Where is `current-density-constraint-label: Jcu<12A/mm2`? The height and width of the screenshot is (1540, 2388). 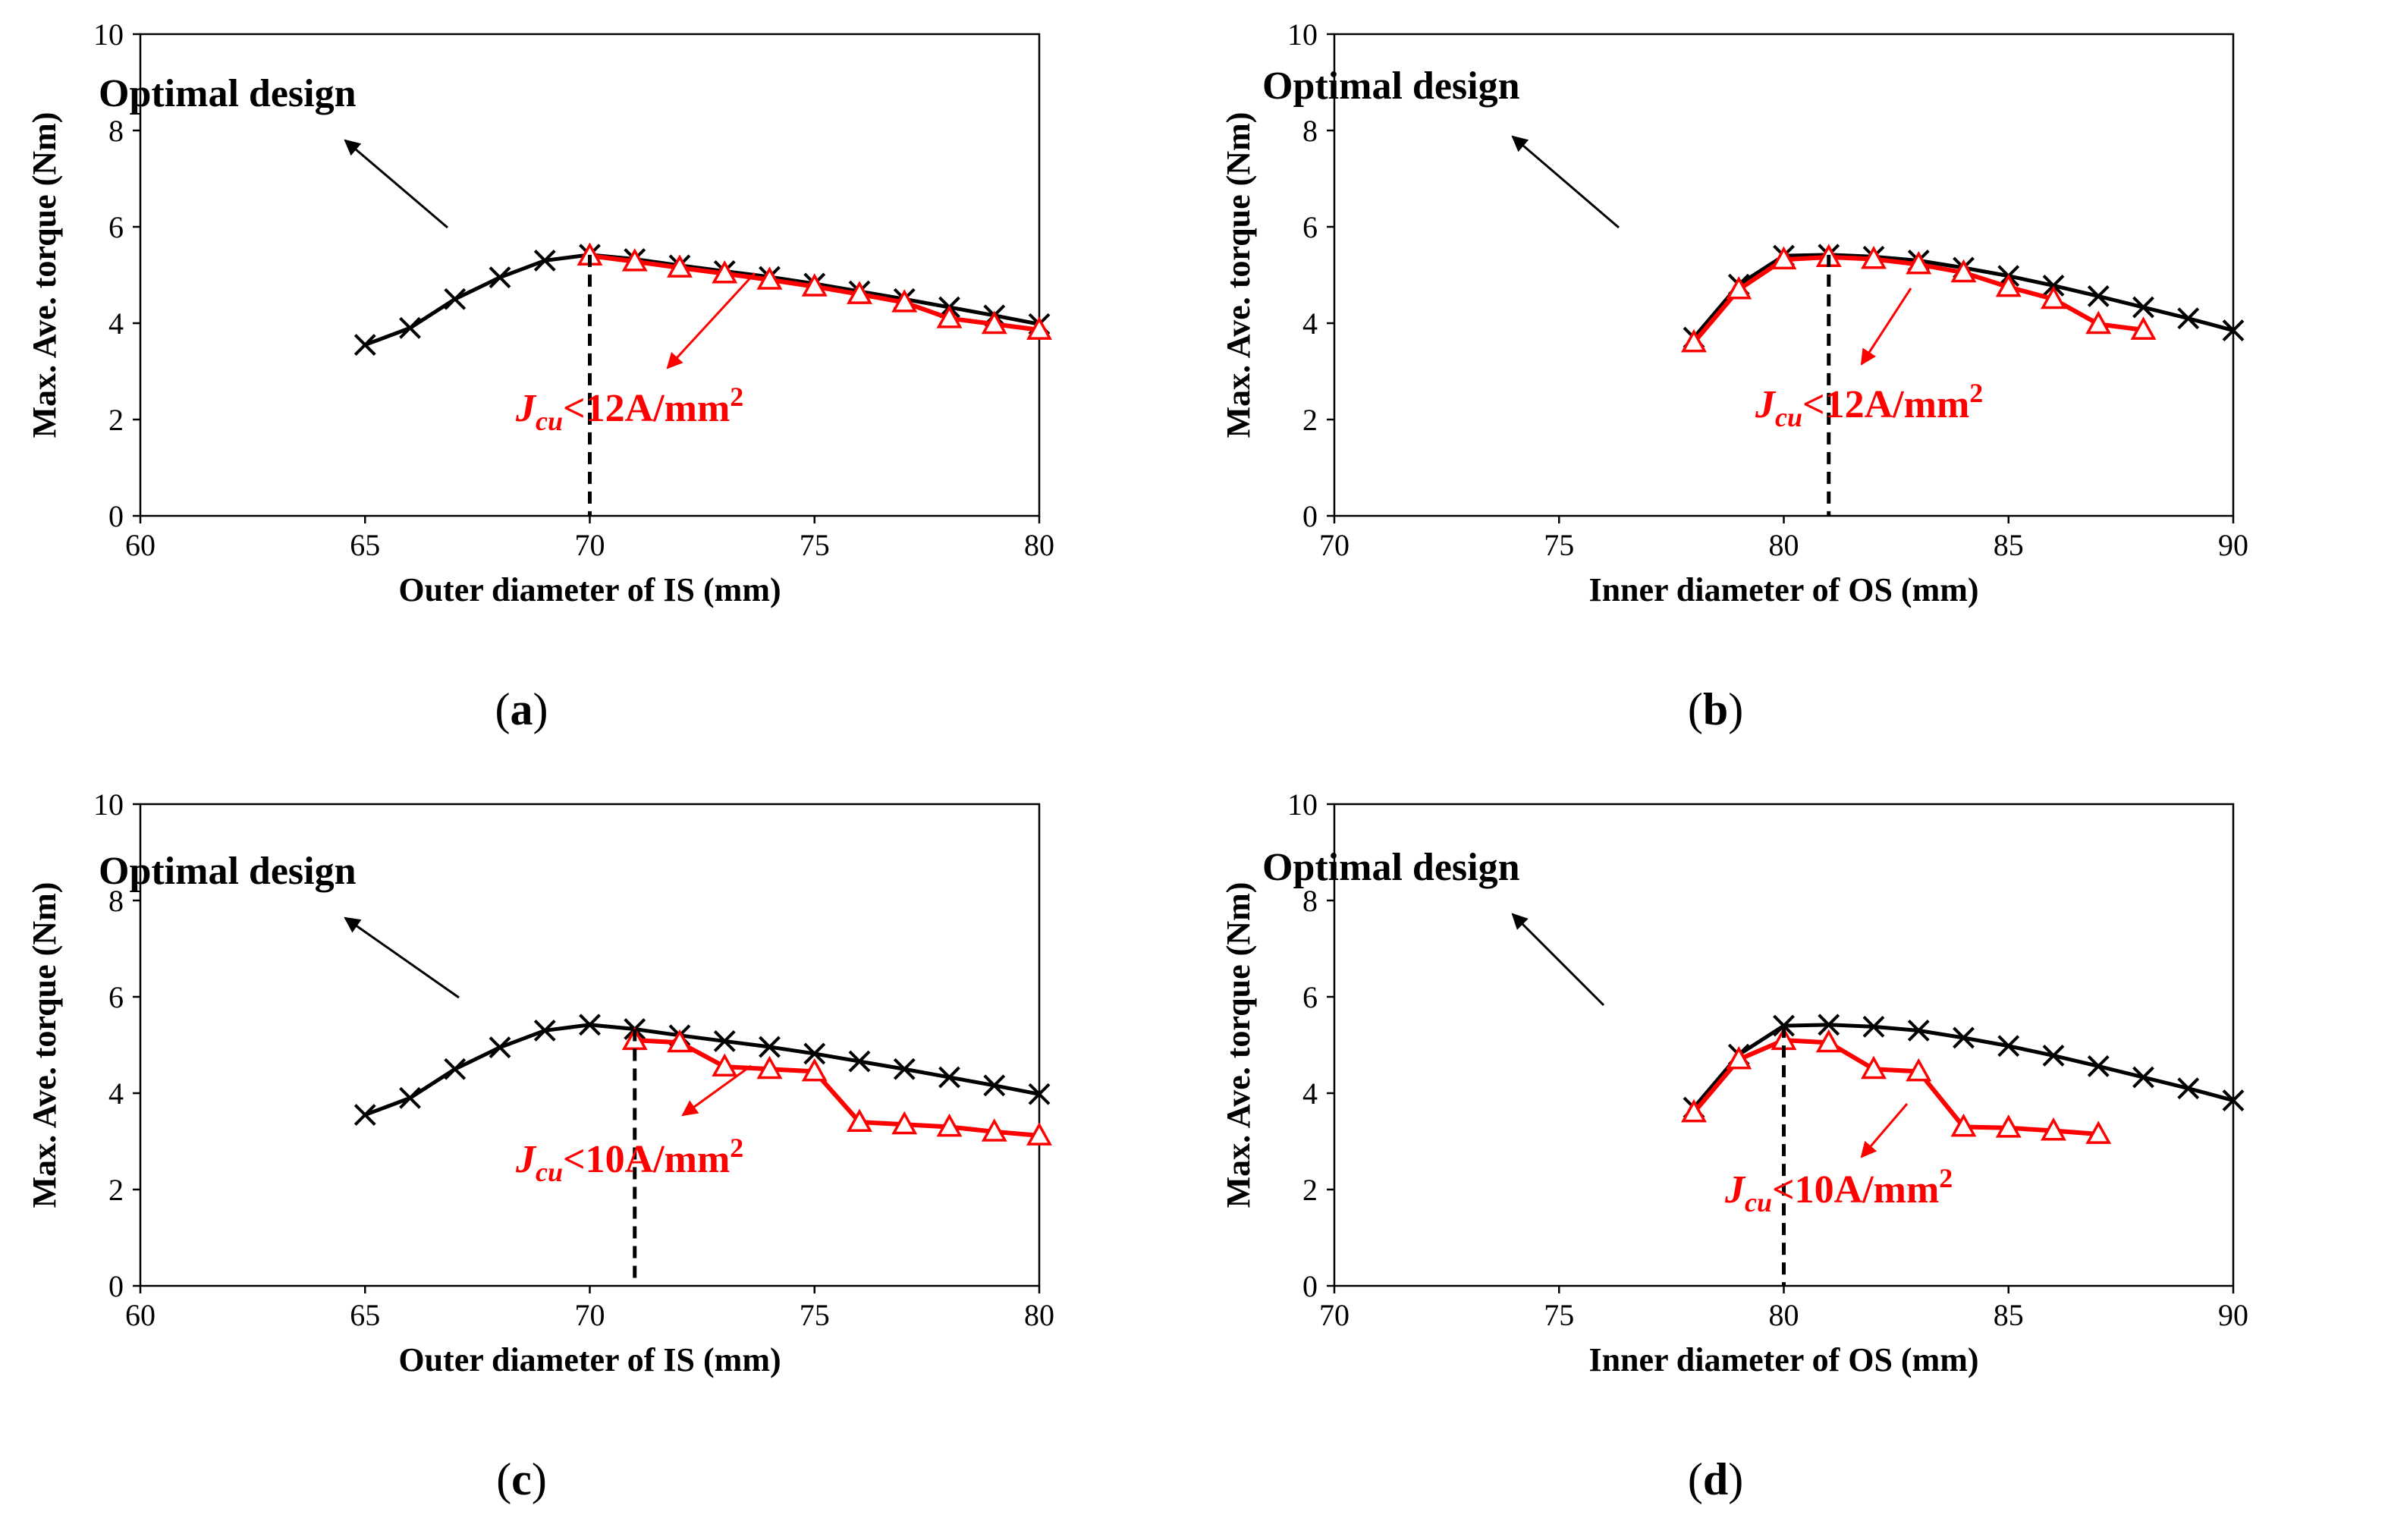
current-density-constraint-label: Jcu<12A/mm2 is located at coordinates (1869, 405).